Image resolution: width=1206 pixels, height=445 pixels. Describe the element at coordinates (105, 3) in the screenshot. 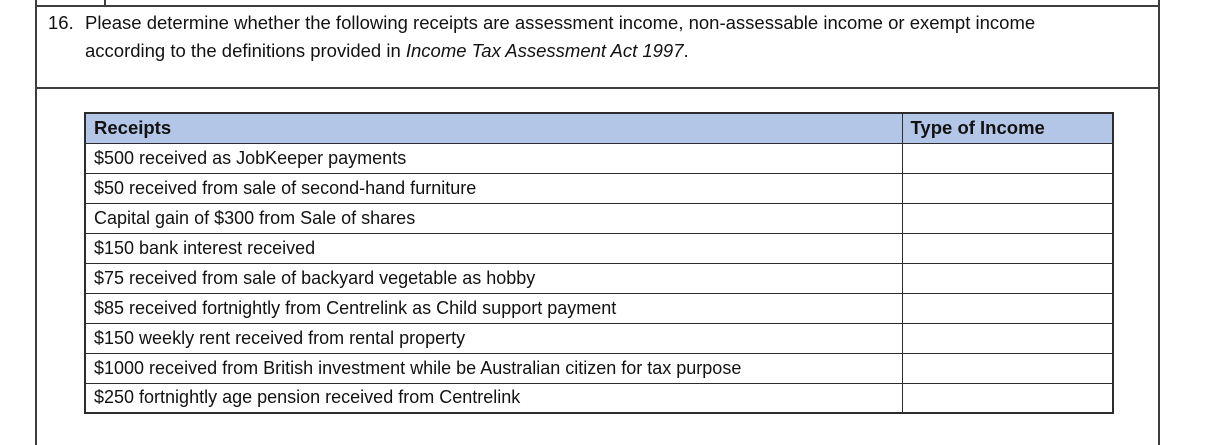

I see `previous-row-divider-tick` at that location.